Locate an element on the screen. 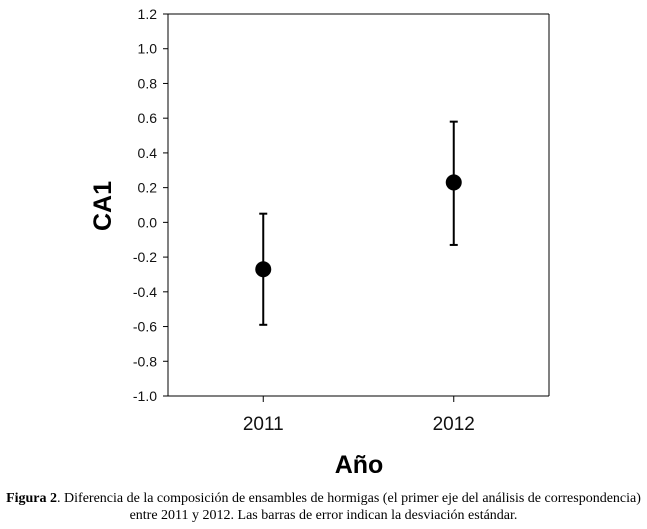 The image size is (647, 529). y-tick-label: -0.4 is located at coordinates (145, 292).